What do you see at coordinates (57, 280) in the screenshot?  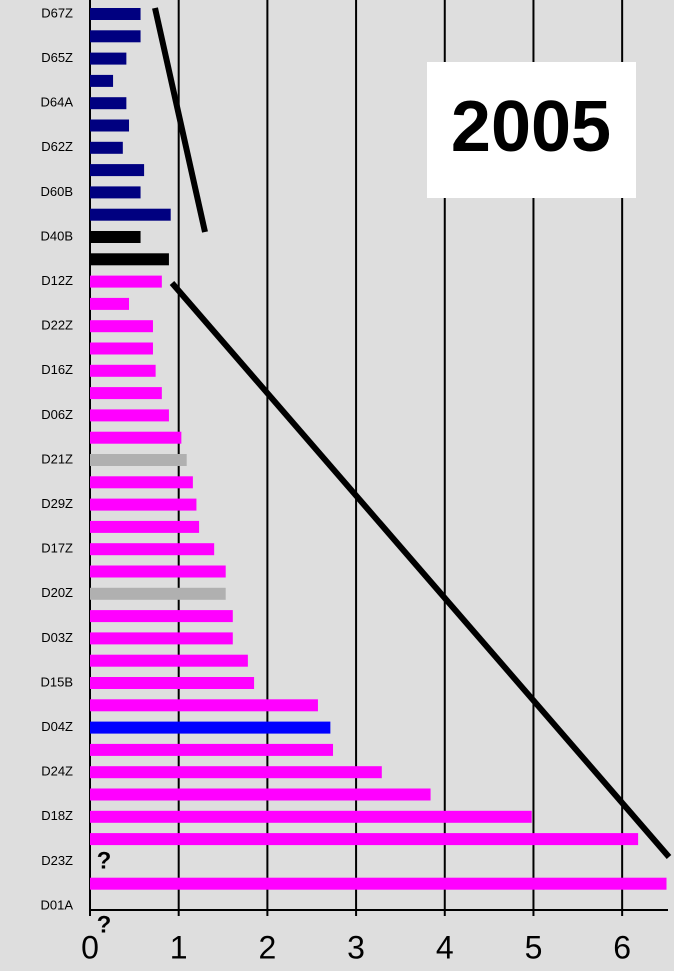 I see `y-tick-label: D12Z` at bounding box center [57, 280].